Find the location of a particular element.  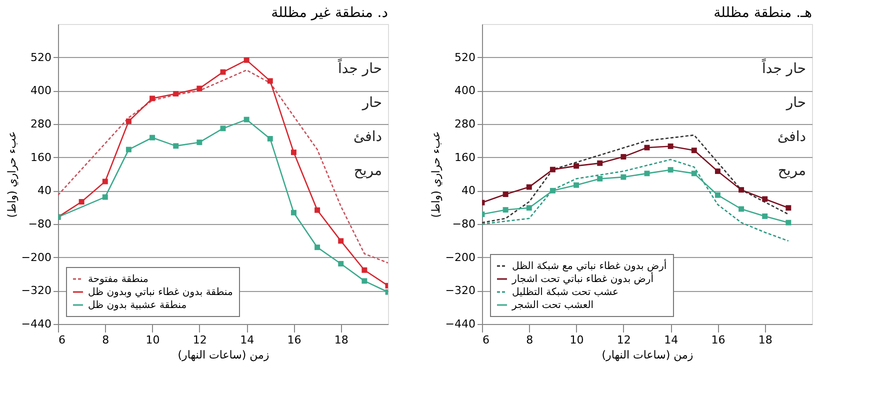

y-tick-label: −320 is located at coordinates (460, 291).